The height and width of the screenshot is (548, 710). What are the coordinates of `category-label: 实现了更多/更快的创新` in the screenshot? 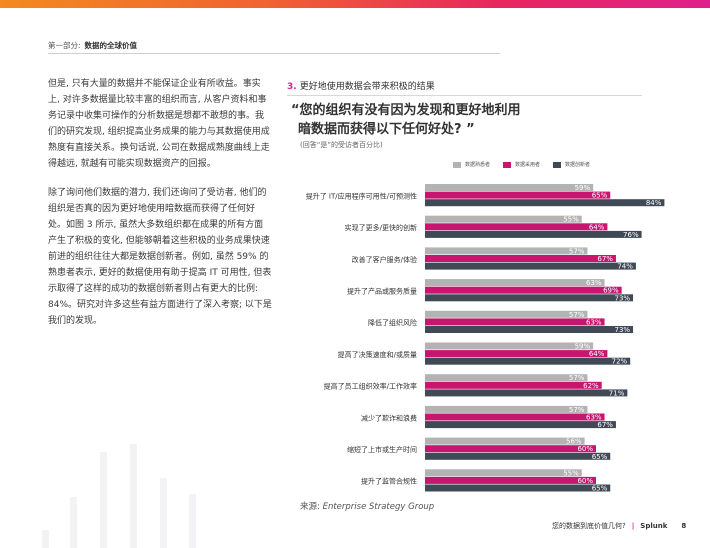 It's located at (381, 227).